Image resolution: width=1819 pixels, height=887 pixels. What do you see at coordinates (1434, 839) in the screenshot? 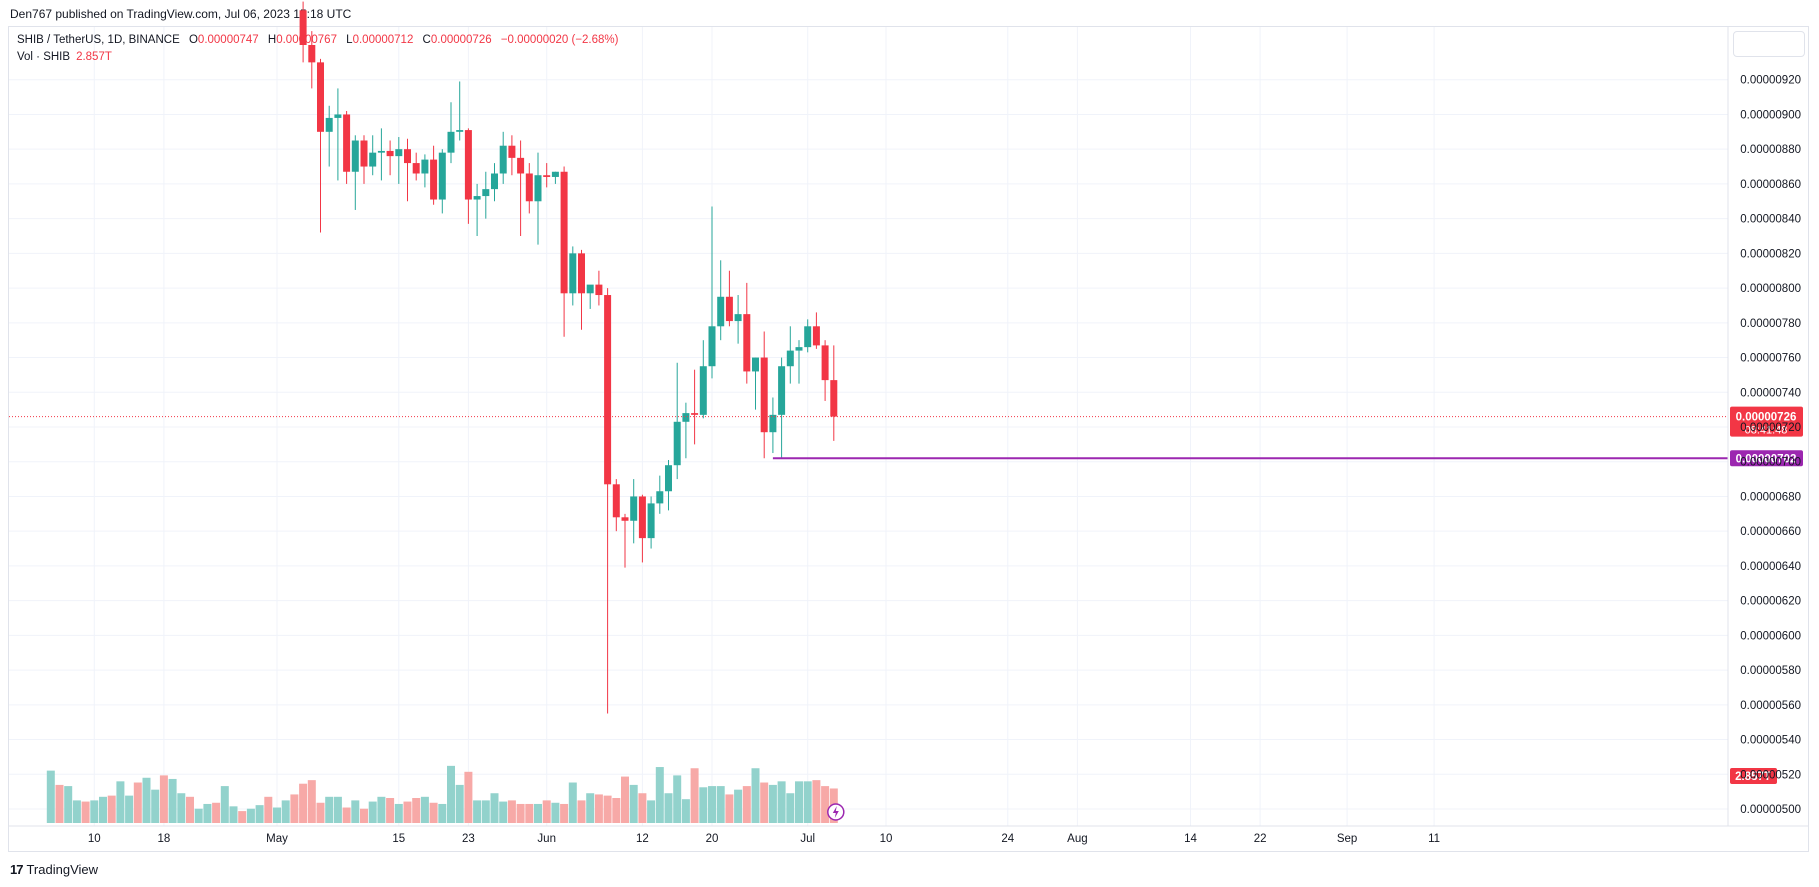
I see `time-tick-label: 11` at bounding box center [1434, 839].